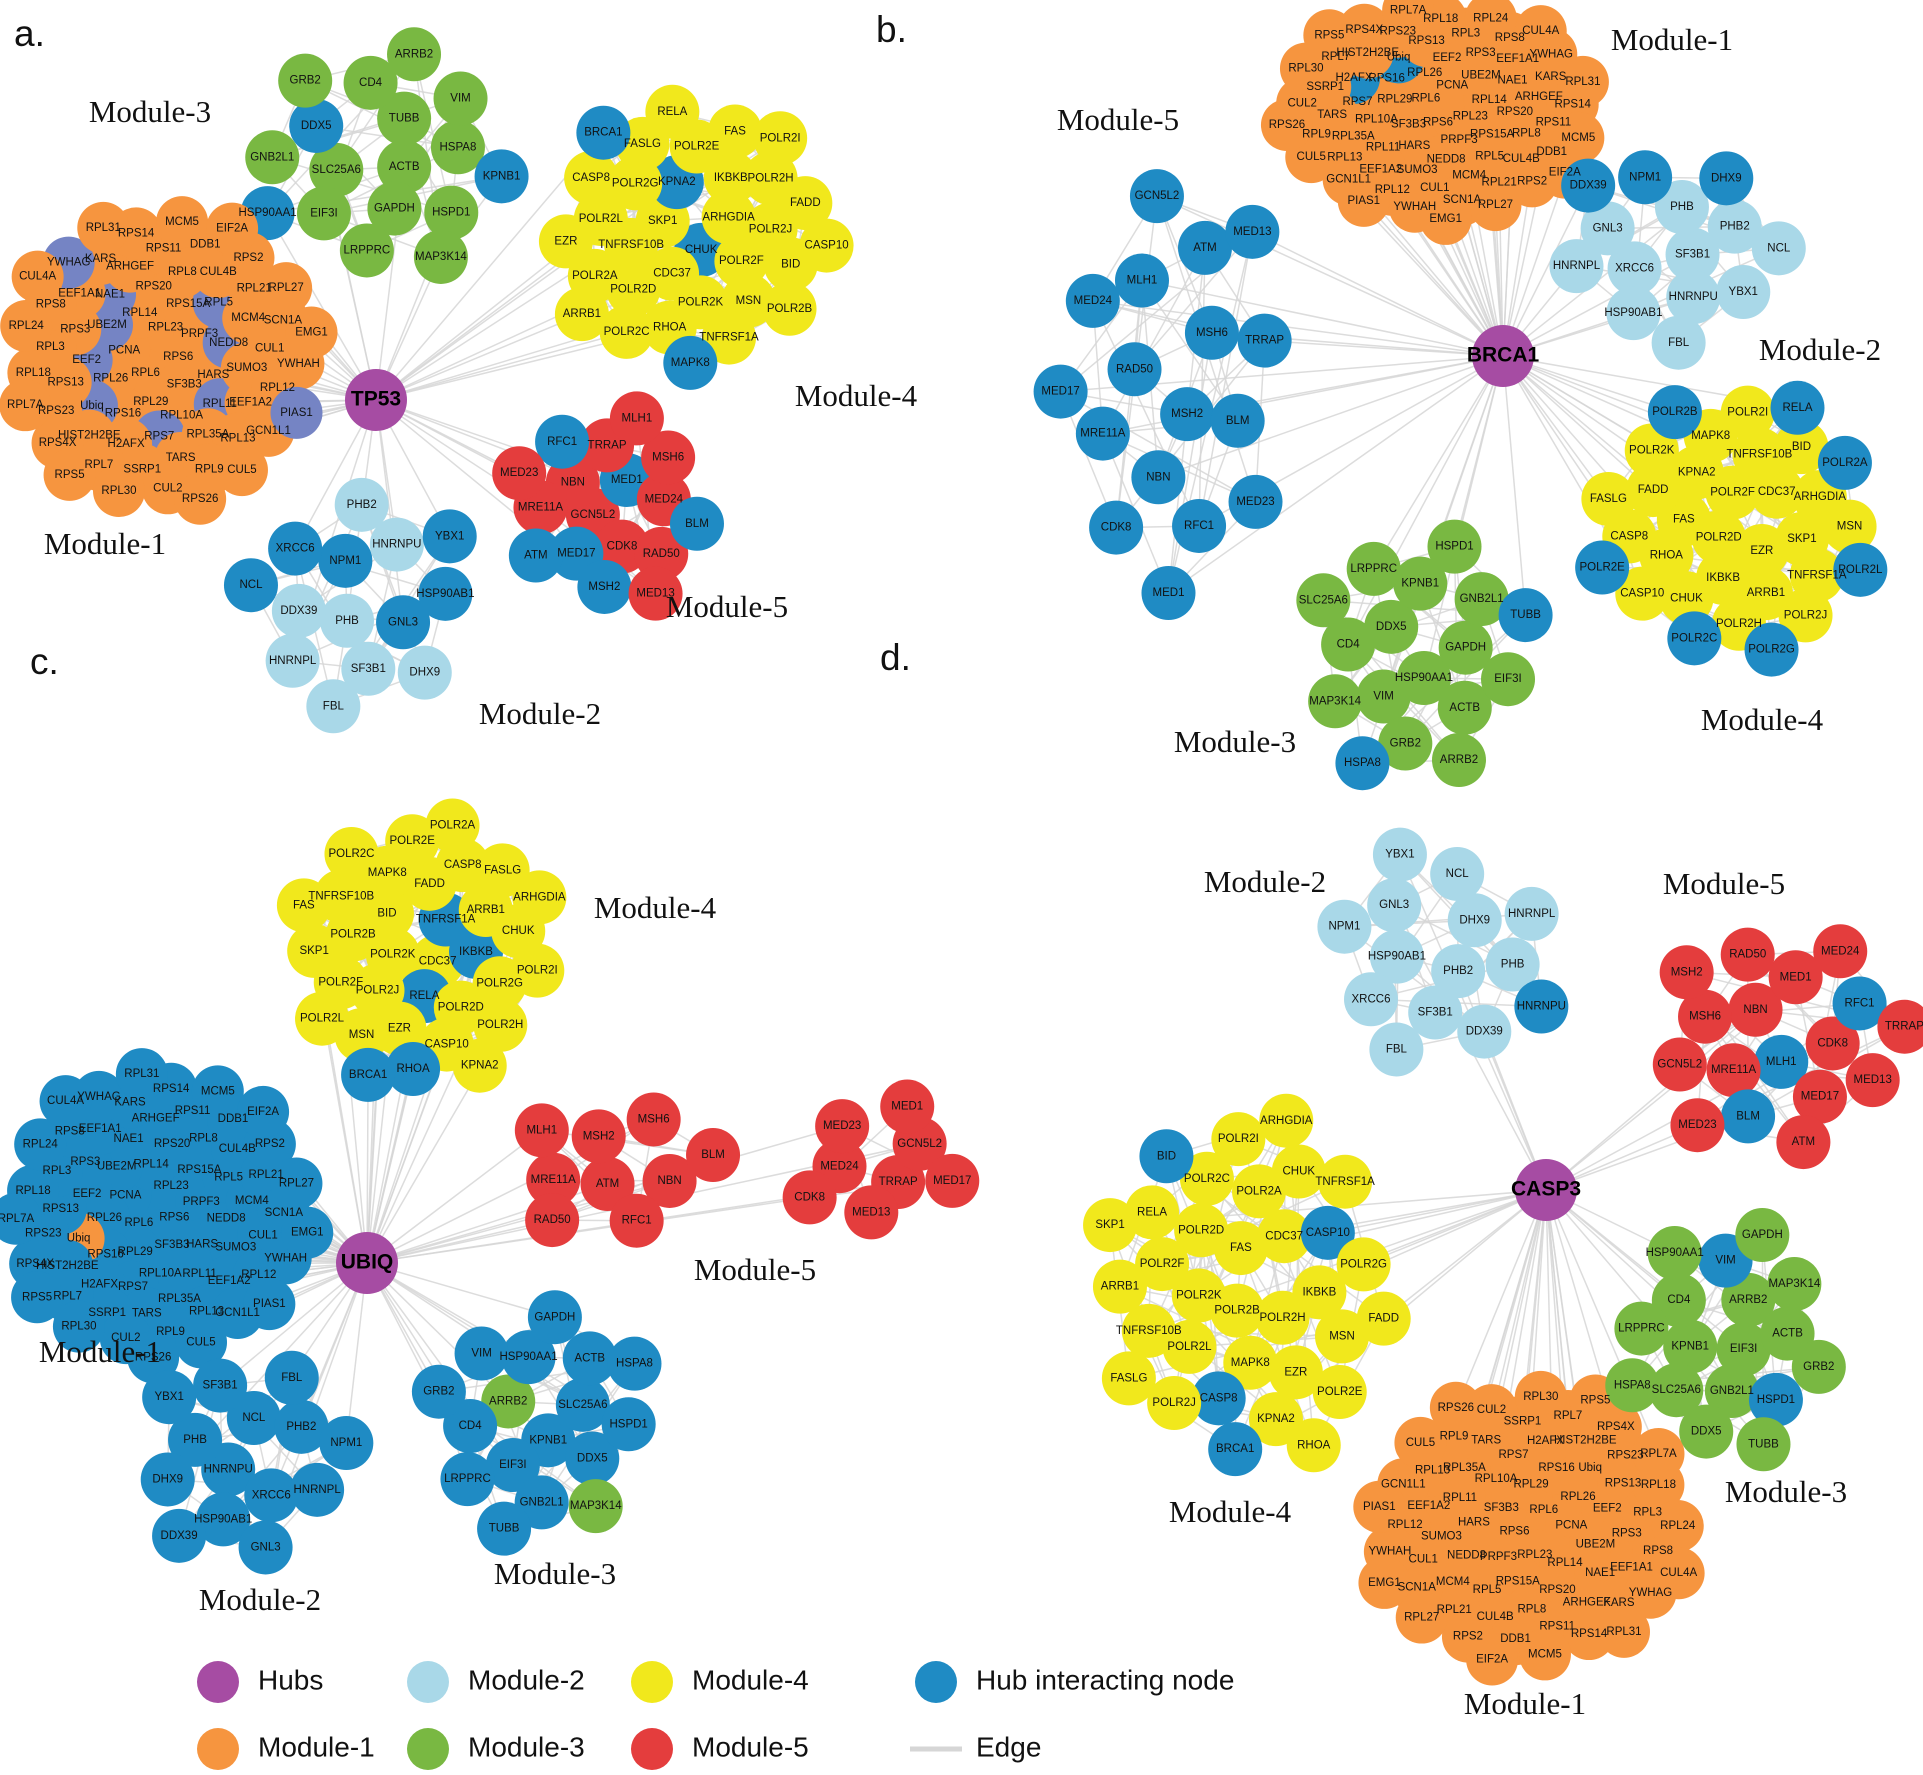 Image resolution: width=1923 pixels, height=1775 pixels. What do you see at coordinates (1607, 228) in the screenshot?
I see `node-GNL3` at bounding box center [1607, 228].